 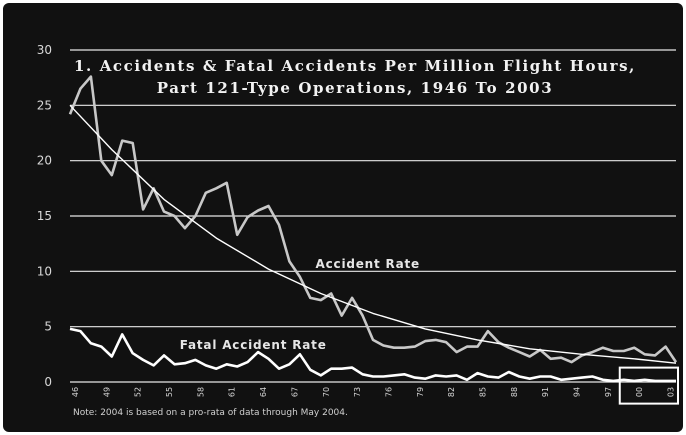 What do you see at coordinates (232, 392) in the screenshot?
I see `x-tick-label: 61` at bounding box center [232, 392].